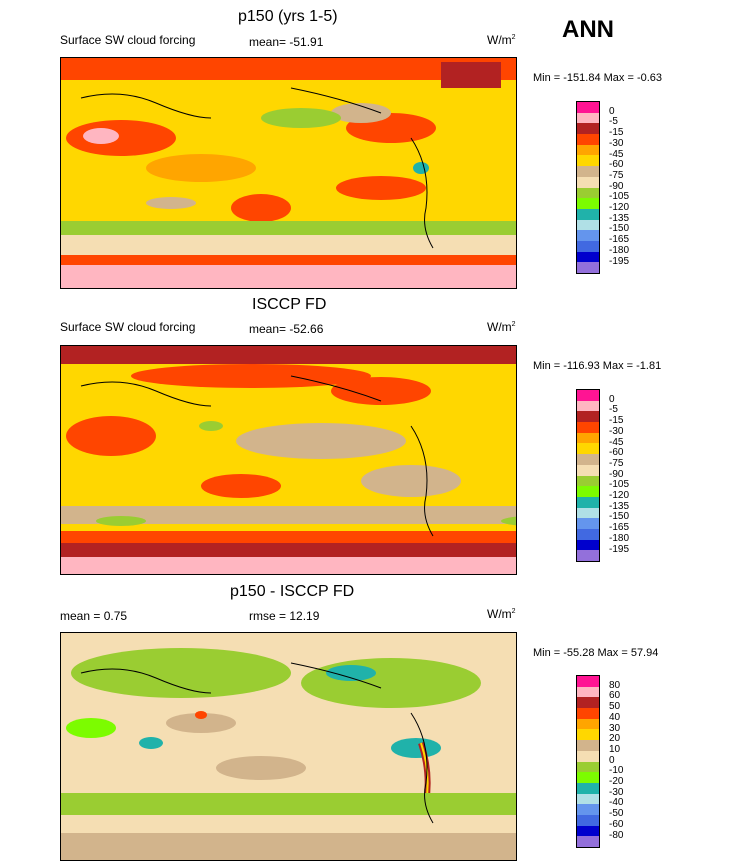 The width and height of the screenshot is (732, 865). I want to click on panel-3-minmax: Min = -55.28 Max = 57.94, so click(596, 653).